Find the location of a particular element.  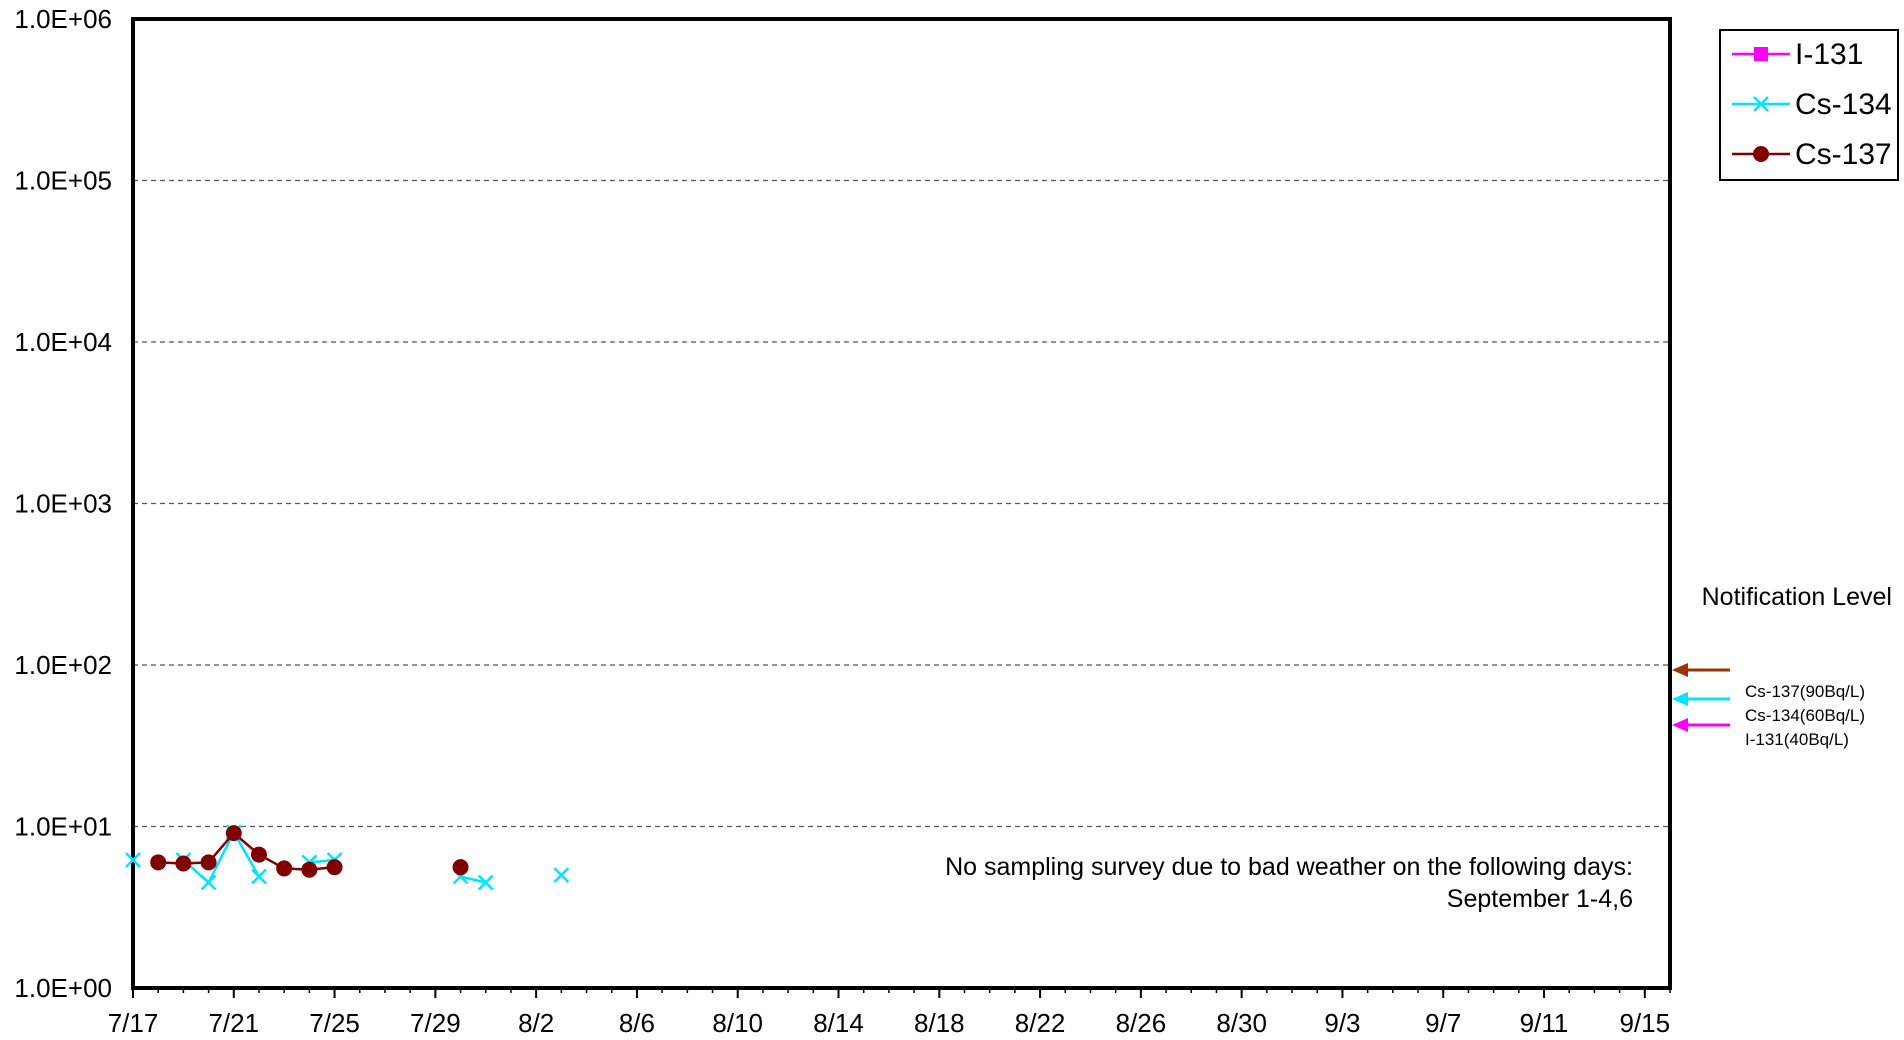

x-tick-label: 8/14 is located at coordinates (838, 1023).